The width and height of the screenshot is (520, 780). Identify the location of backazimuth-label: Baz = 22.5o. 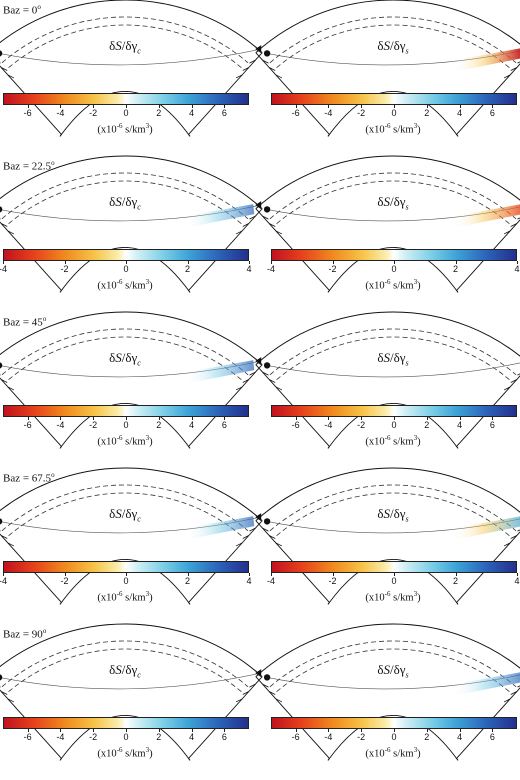
(29, 166).